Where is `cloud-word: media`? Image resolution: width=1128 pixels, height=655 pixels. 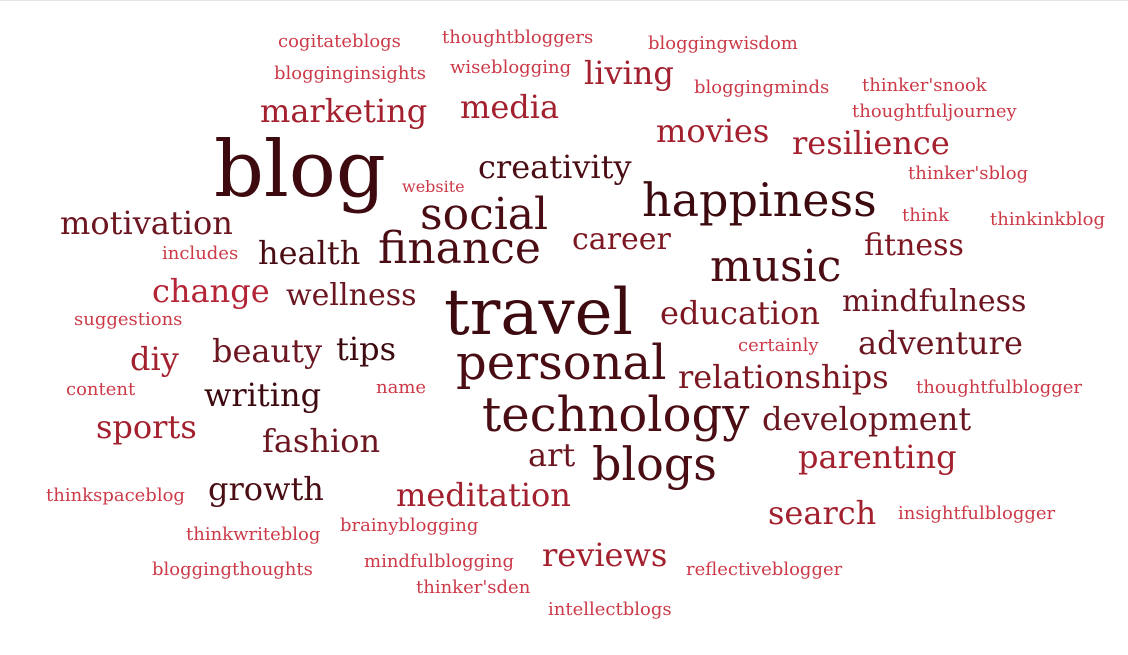 cloud-word: media is located at coordinates (510, 107).